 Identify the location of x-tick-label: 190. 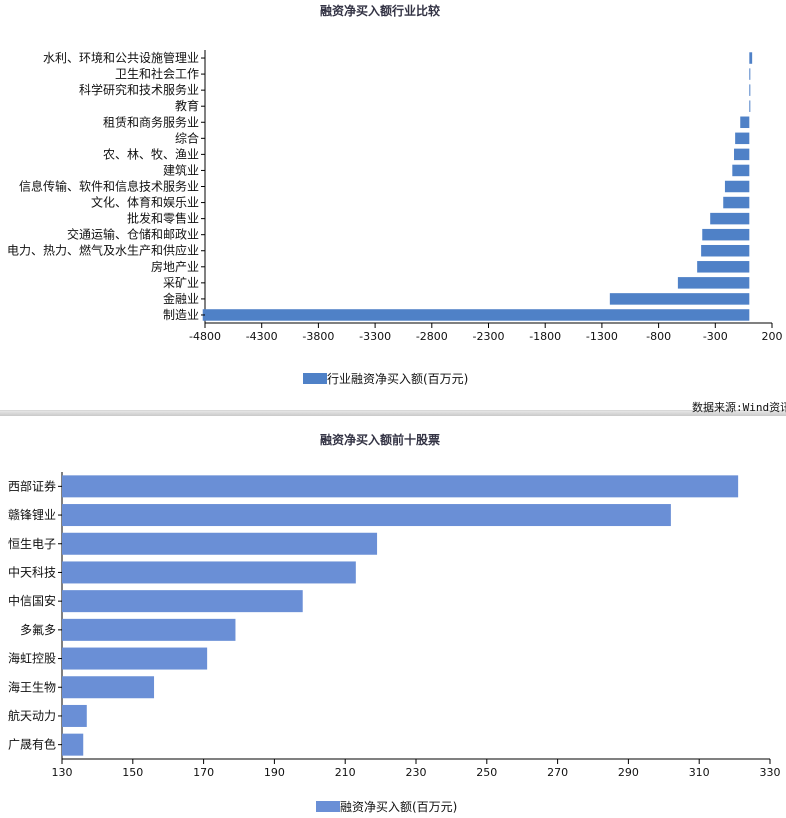
(274, 772).